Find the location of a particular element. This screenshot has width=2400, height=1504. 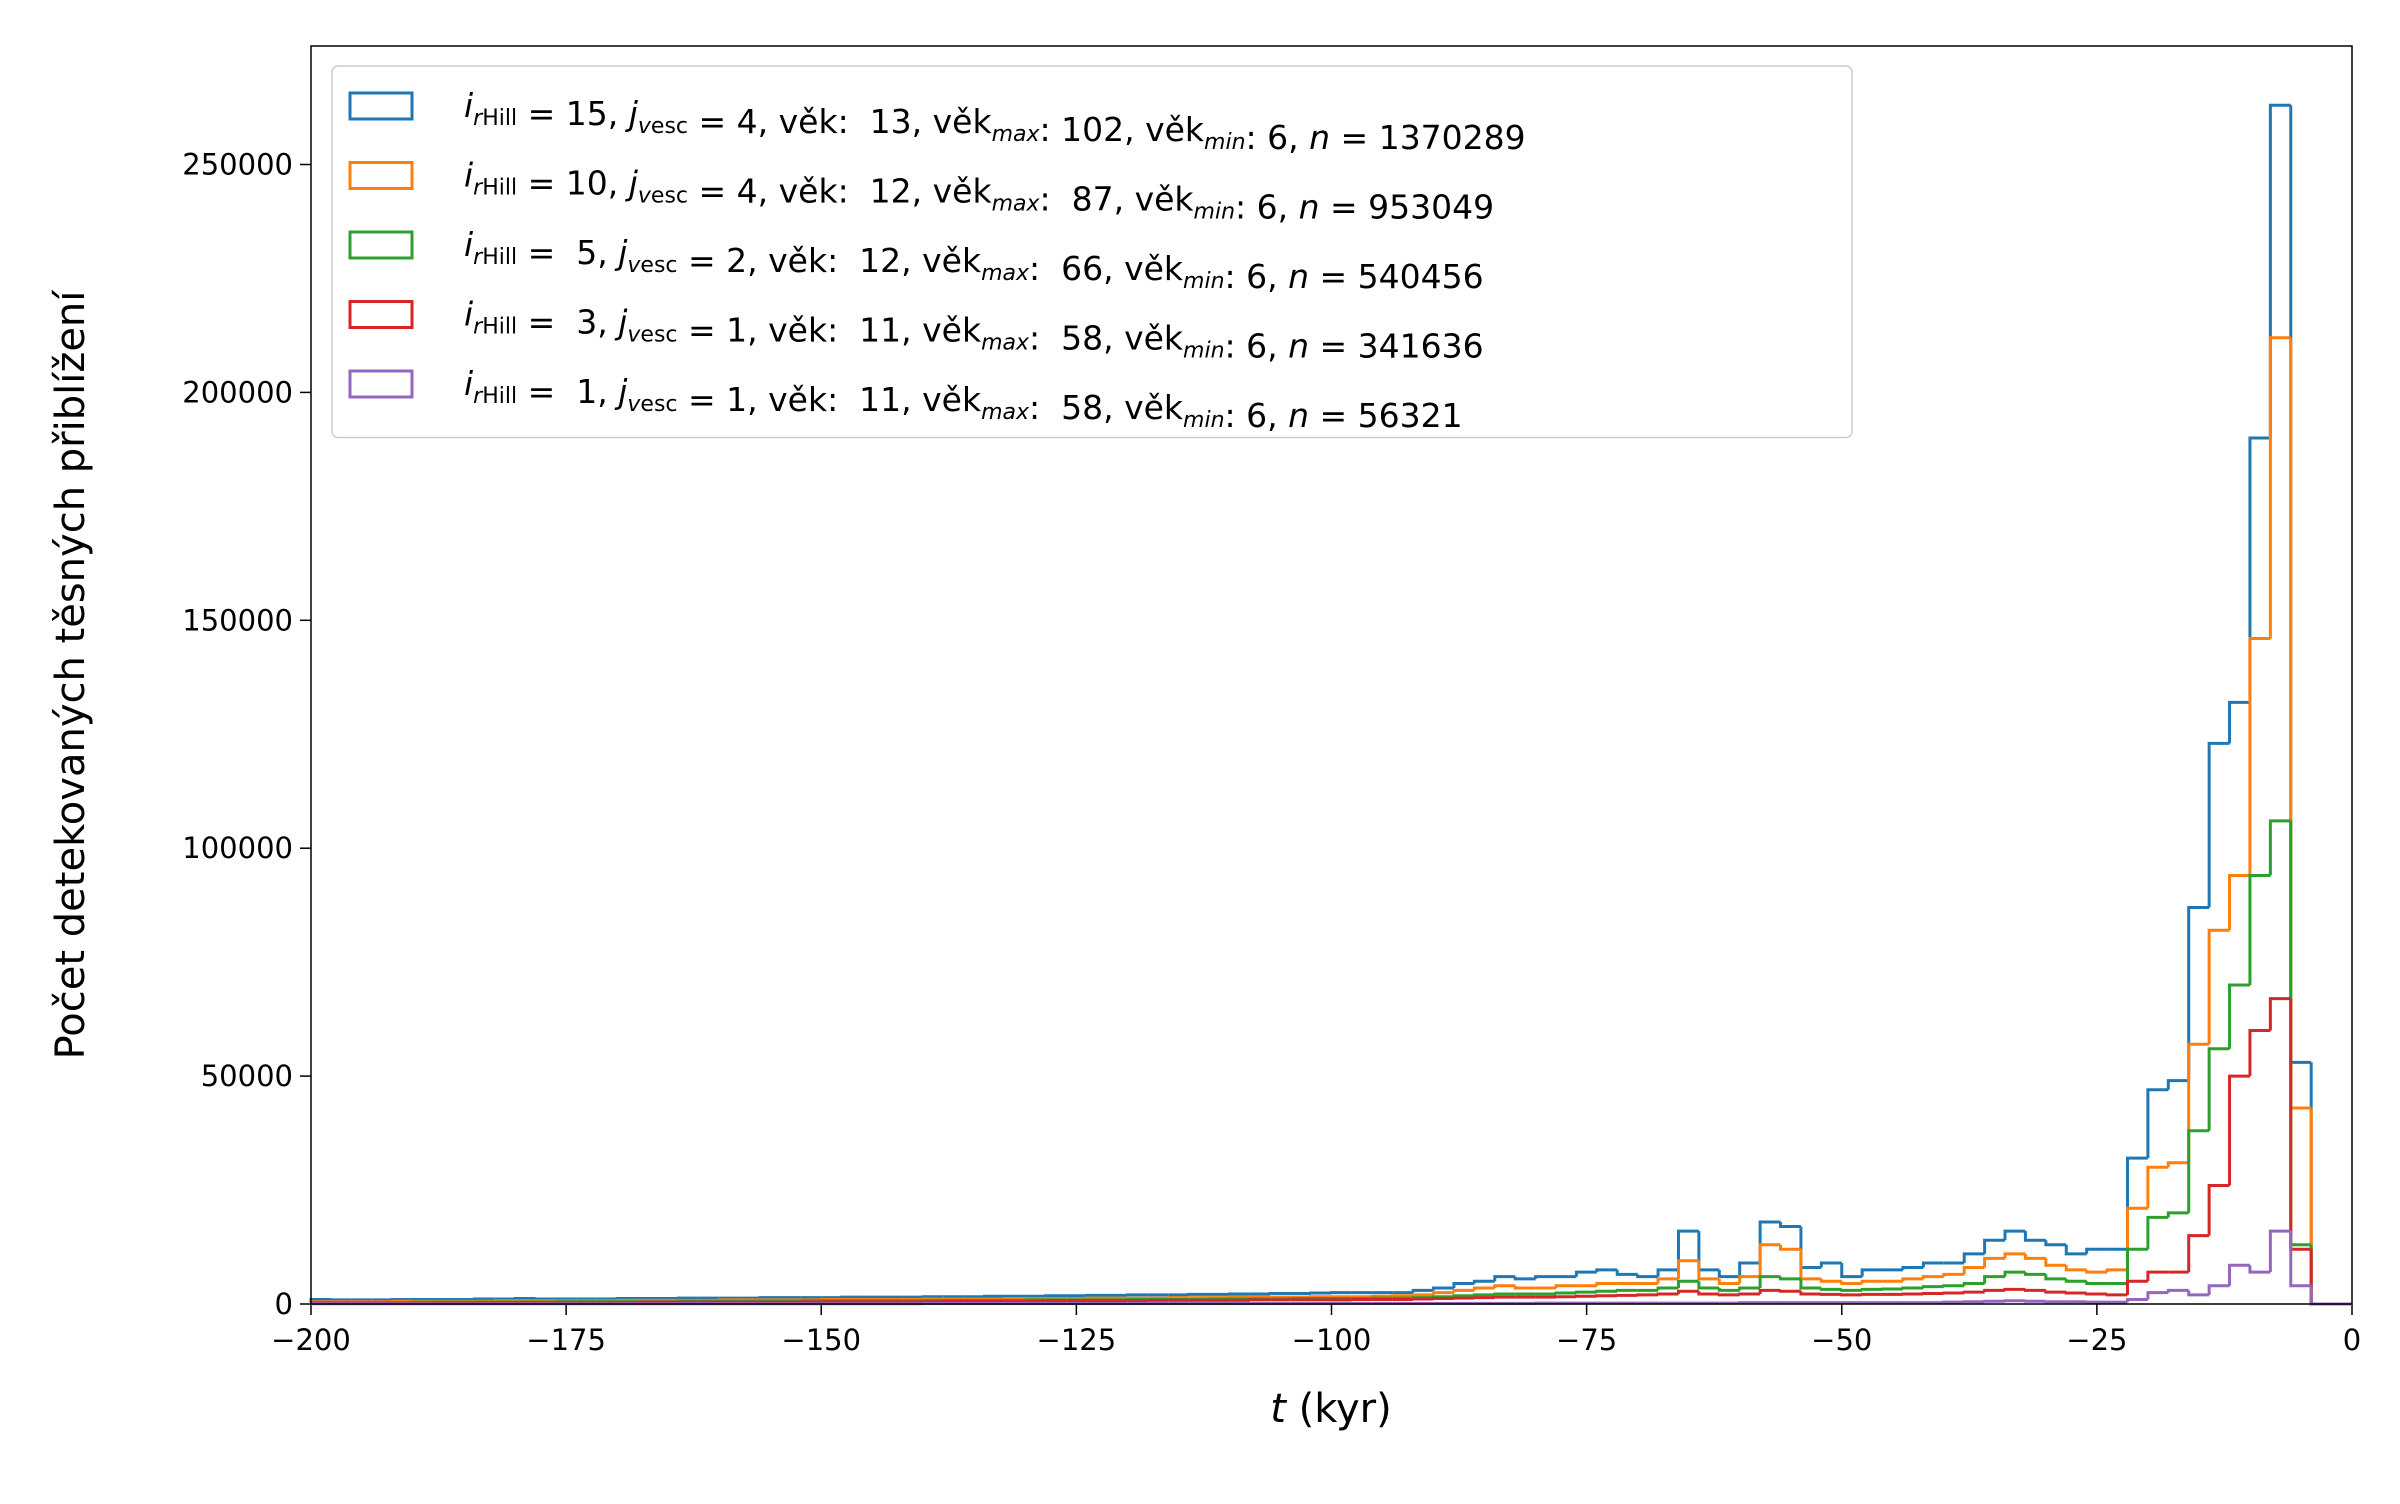

x-tick-label: 0 is located at coordinates (2352, 1340).